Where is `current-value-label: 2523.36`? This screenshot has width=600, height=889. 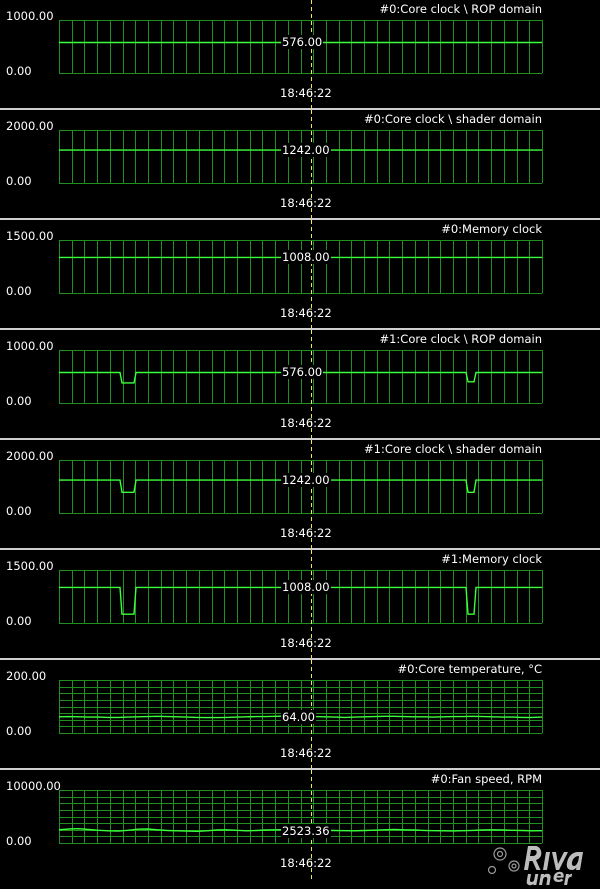 current-value-label: 2523.36 is located at coordinates (306, 831).